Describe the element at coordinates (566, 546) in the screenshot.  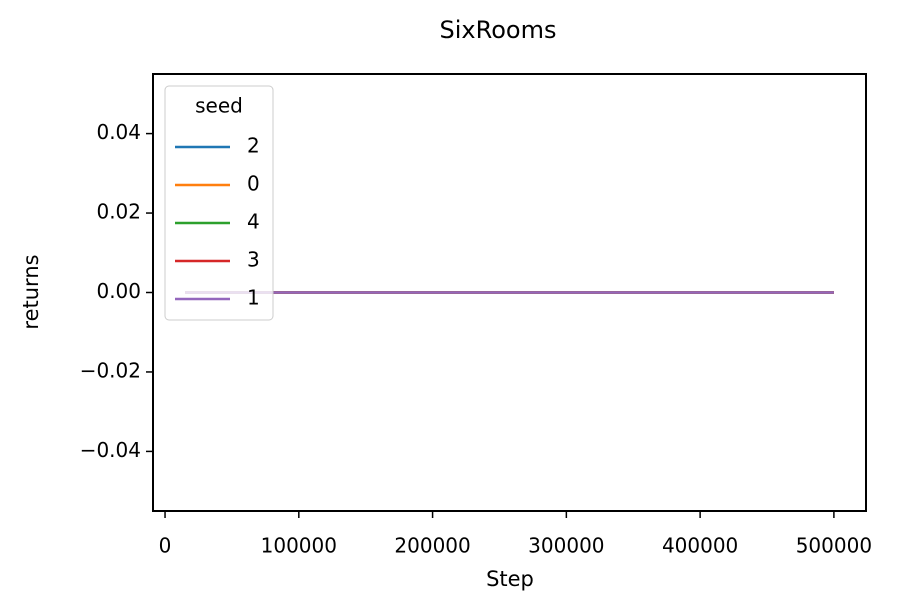
I see `x-tick-label: 300000` at that location.